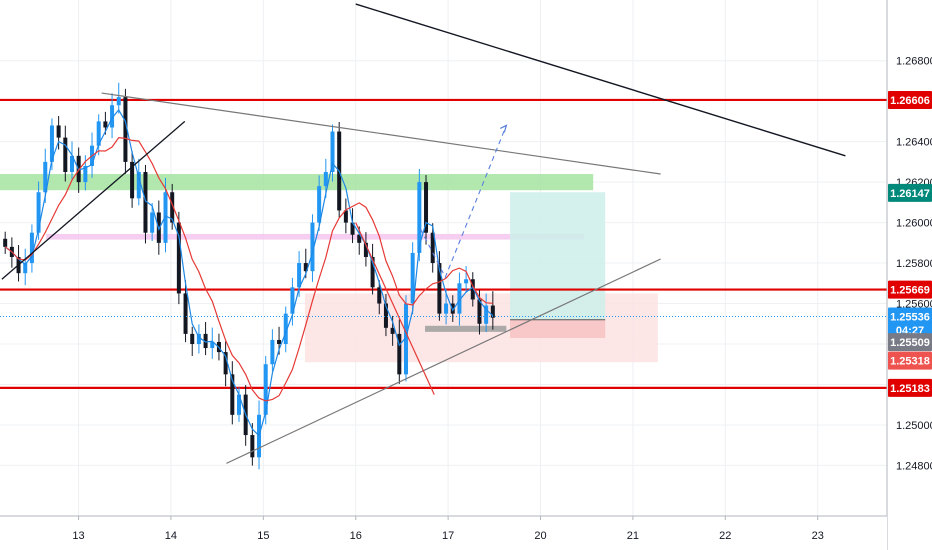 This screenshot has width=932, height=550. Describe the element at coordinates (818, 536) in the screenshot. I see `time-tick-label: 23` at that location.